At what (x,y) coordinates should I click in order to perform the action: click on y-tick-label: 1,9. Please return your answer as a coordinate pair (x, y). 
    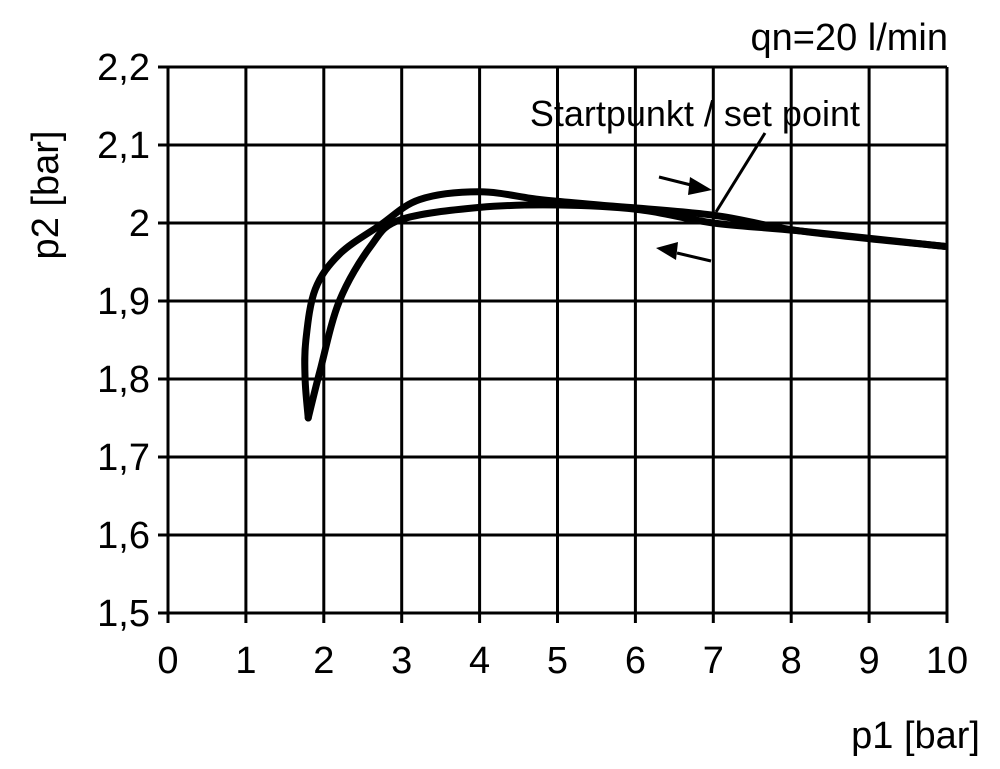
    Looking at the image, I should click on (123, 302).